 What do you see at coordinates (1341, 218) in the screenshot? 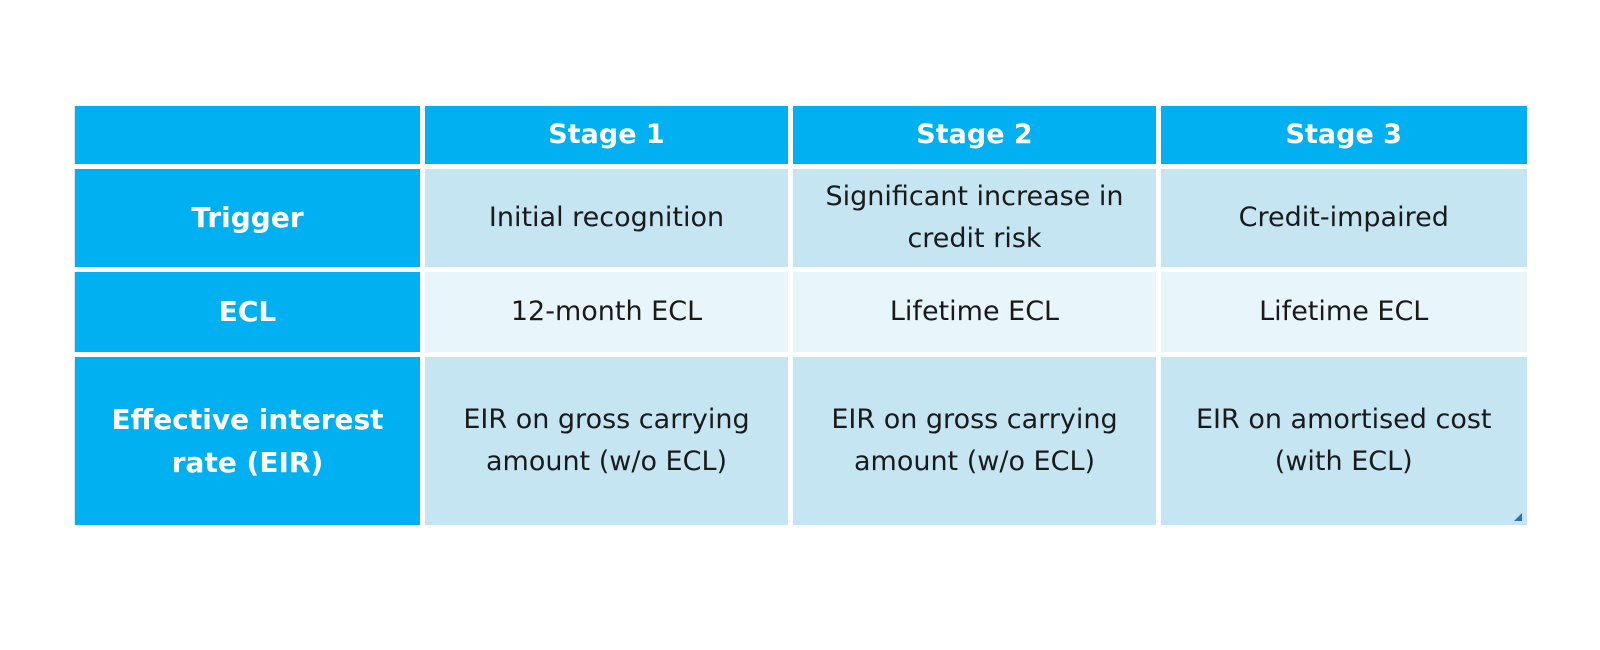
I see `cell-trigger-stage-3: Credit-impaired` at bounding box center [1341, 218].